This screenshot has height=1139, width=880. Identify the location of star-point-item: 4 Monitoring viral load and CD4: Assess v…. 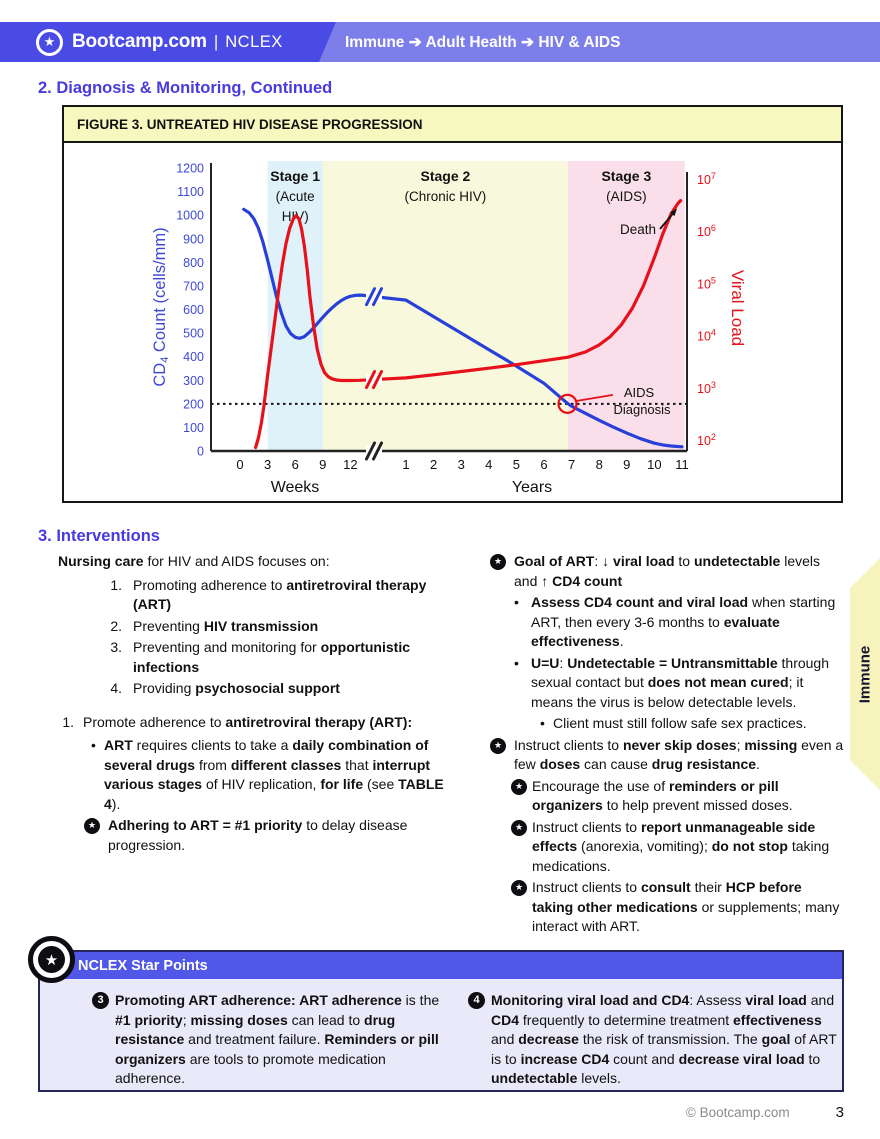
(654, 1040).